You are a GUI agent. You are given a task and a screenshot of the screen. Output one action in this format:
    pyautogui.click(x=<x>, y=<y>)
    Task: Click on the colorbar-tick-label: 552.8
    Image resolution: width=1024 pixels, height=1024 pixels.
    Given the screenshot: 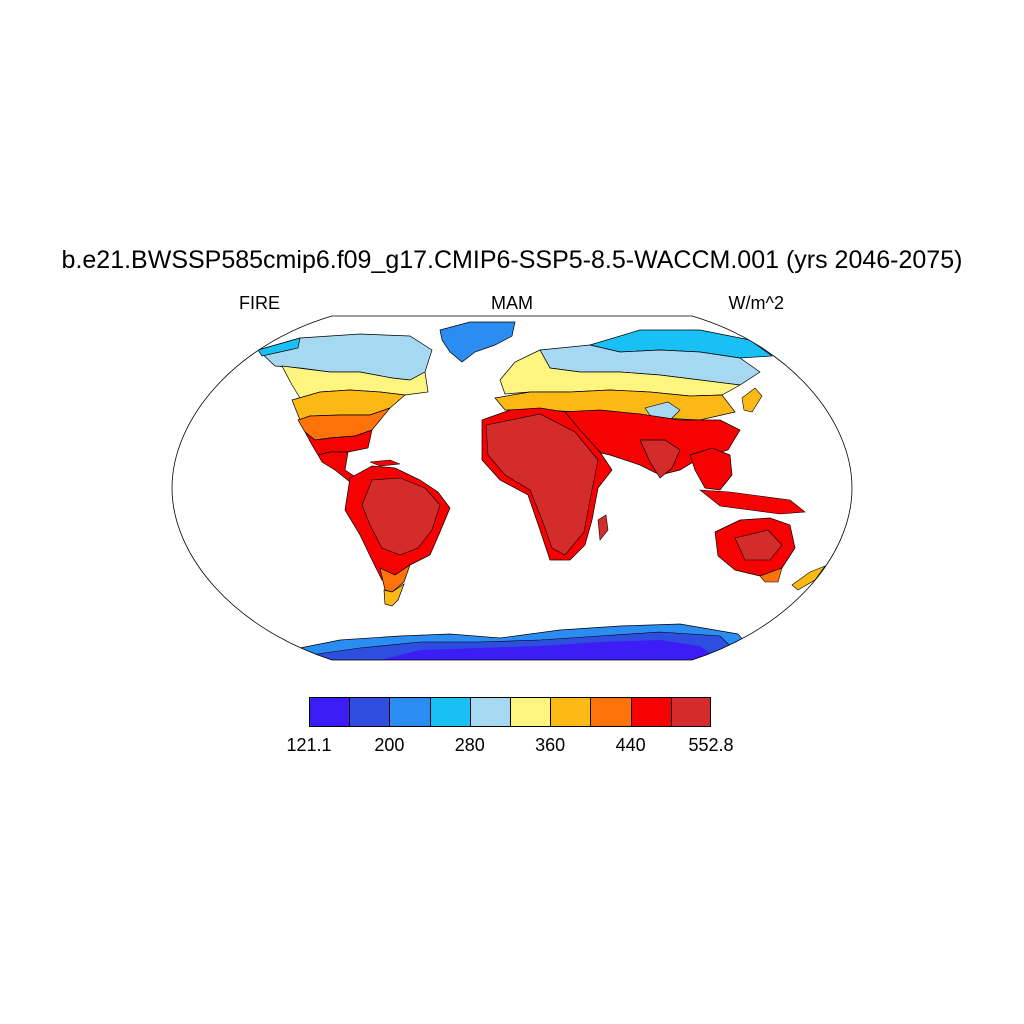 What is the action you would take?
    pyautogui.click(x=711, y=745)
    